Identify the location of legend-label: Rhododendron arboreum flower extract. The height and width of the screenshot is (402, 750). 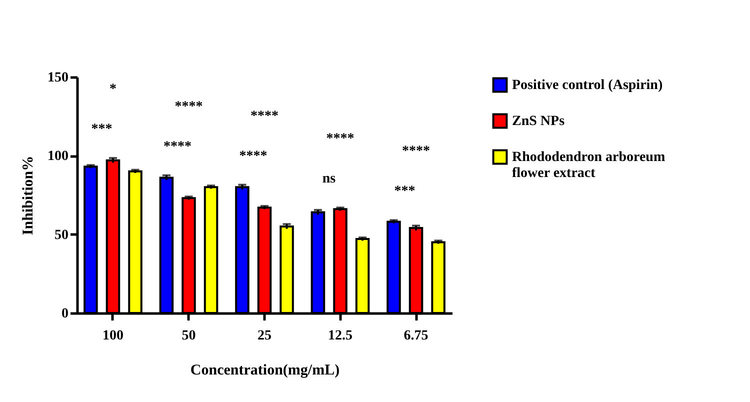
(589, 165).